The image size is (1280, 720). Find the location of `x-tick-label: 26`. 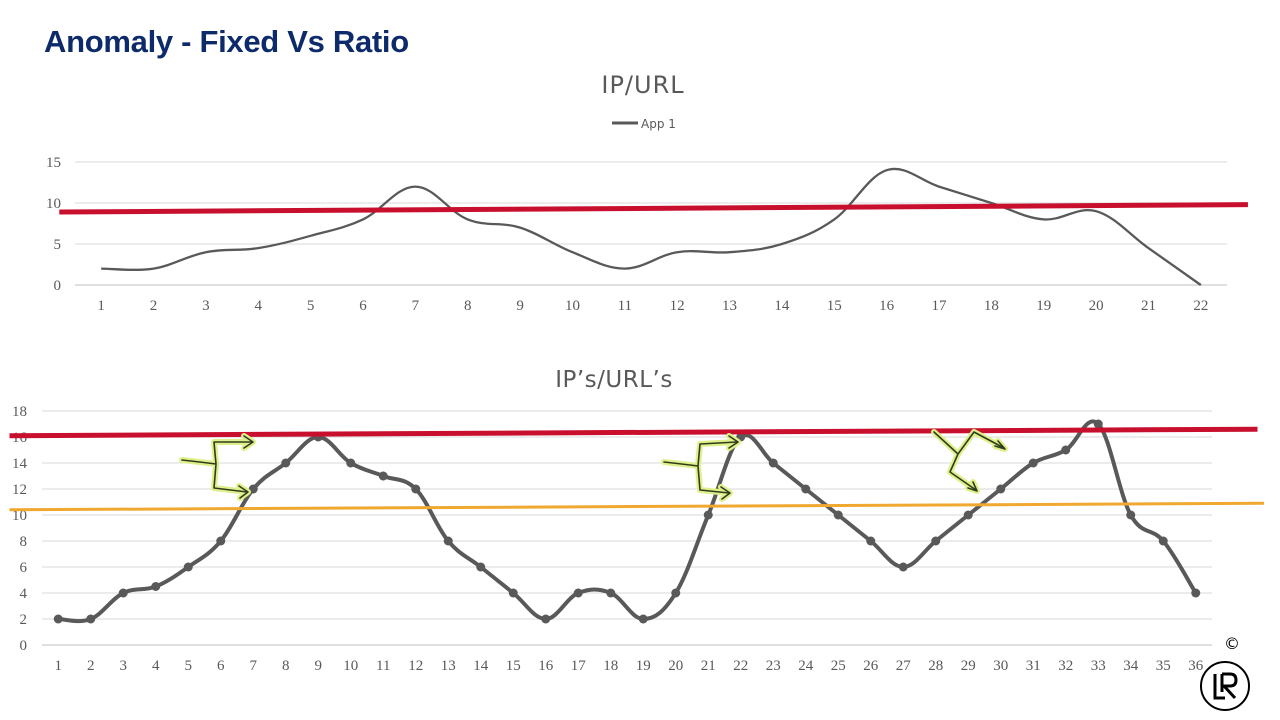

x-tick-label: 26 is located at coordinates (871, 666).